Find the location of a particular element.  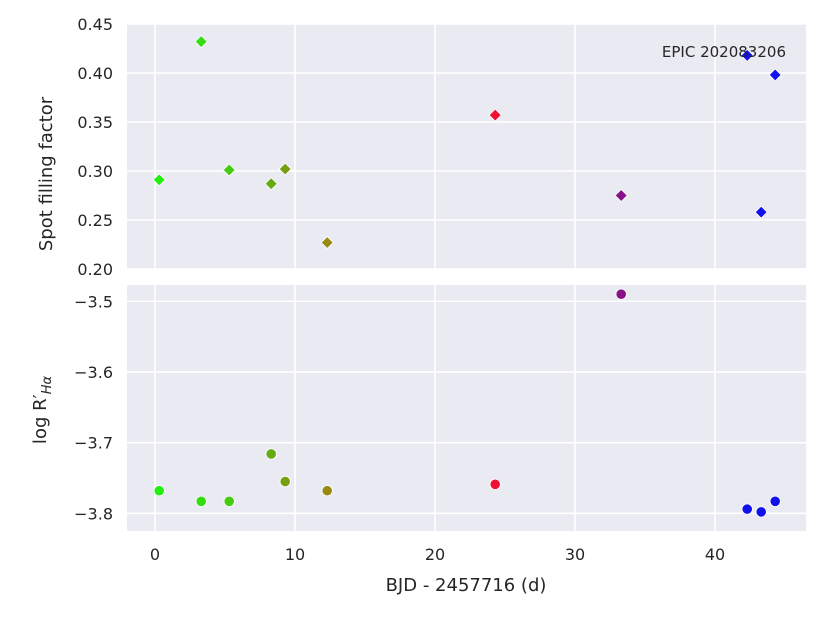

top-y-tick-label: 0.20 is located at coordinates (95, 269).